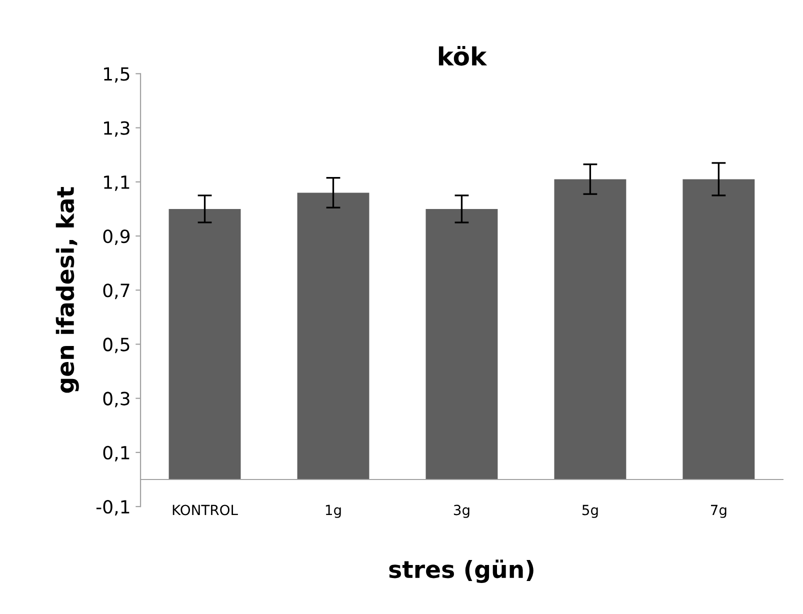  Describe the element at coordinates (205, 510) in the screenshot. I see `x-tick-label: KONTROL` at that location.